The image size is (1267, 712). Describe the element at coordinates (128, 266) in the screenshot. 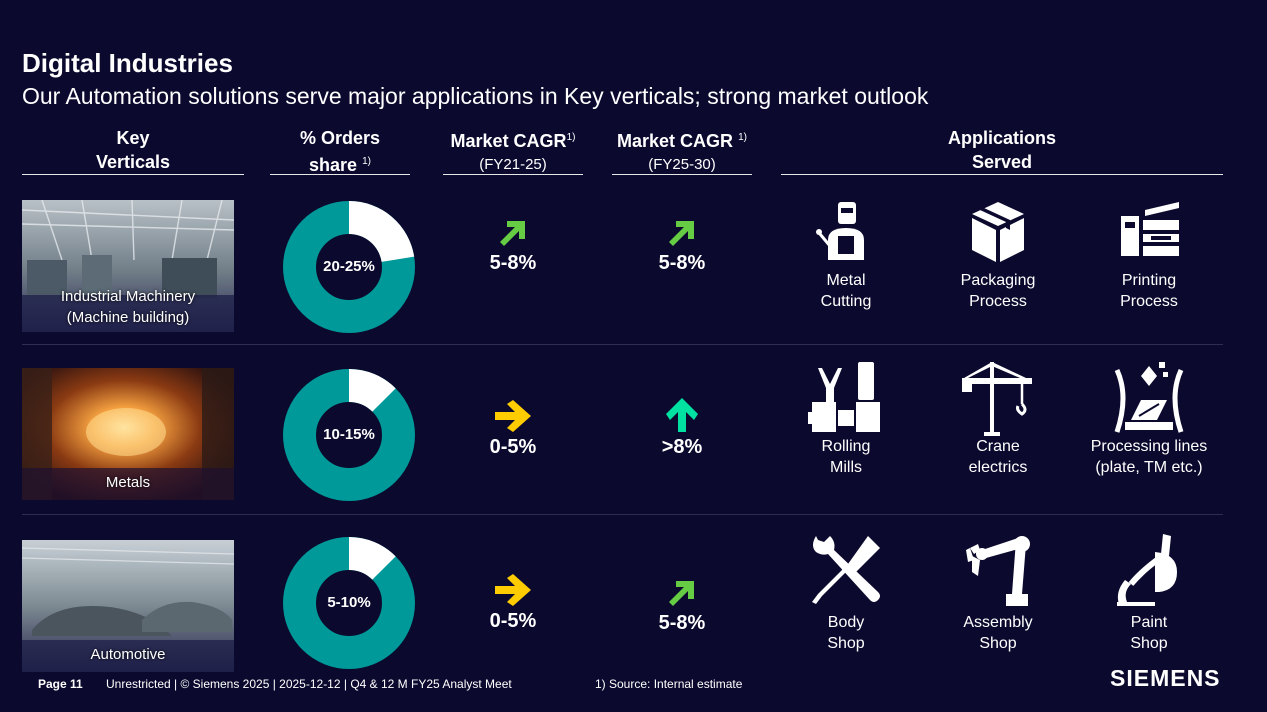

I see `industrial-machinery-photo: Industrial Machinery (Machine building)` at that location.